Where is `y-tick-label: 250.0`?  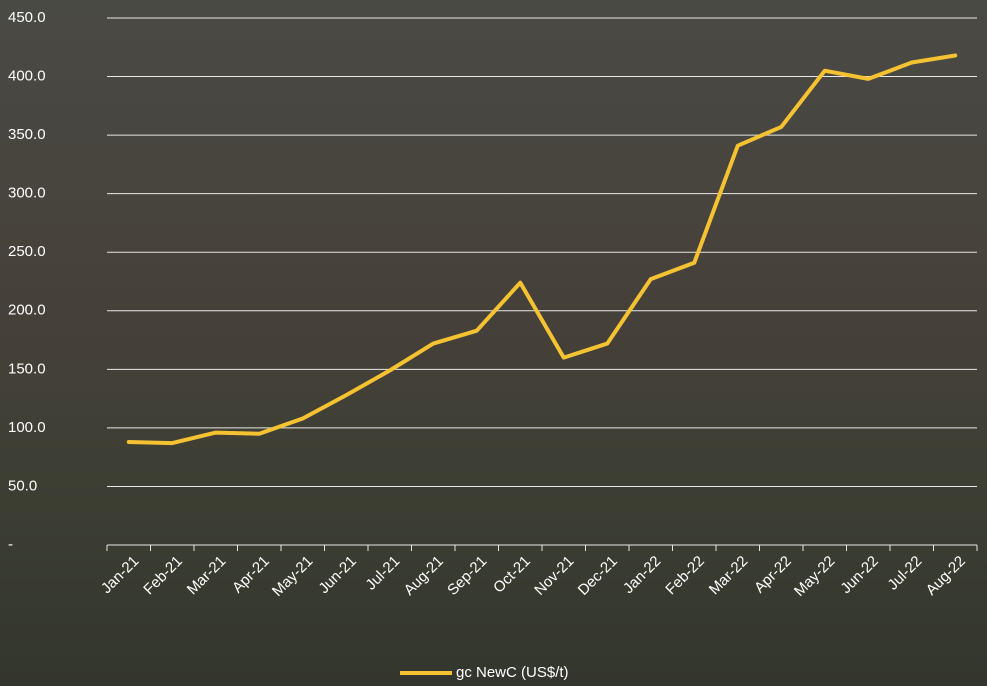 y-tick-label: 250.0 is located at coordinates (27, 251).